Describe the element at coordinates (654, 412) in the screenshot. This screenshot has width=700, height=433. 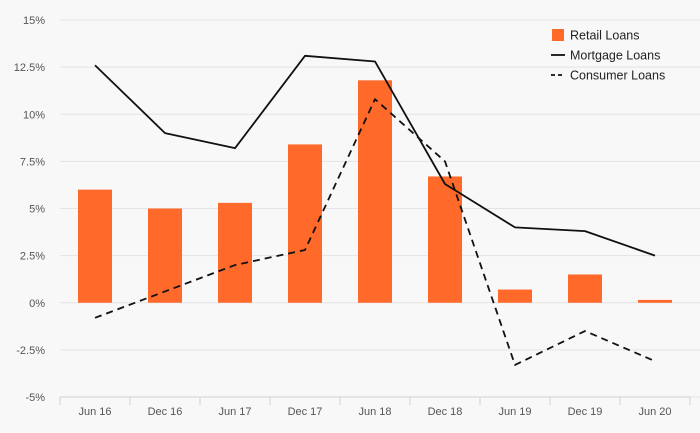
I see `x-tick-label: Jun 20` at that location.